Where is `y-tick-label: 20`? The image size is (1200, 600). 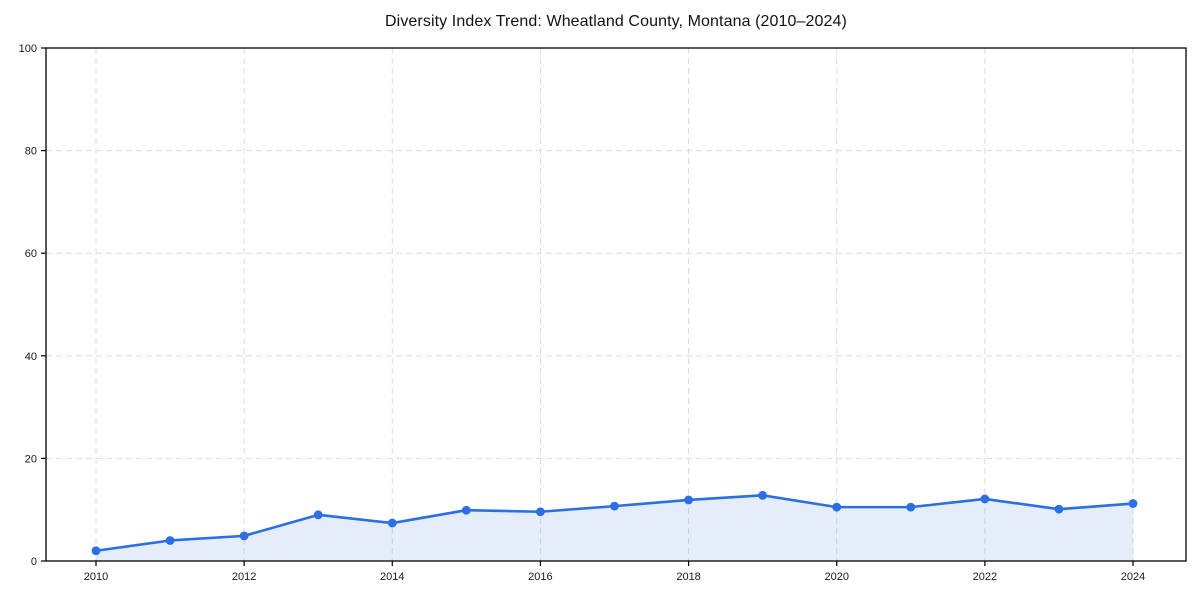
y-tick-label: 20 is located at coordinates (31, 459).